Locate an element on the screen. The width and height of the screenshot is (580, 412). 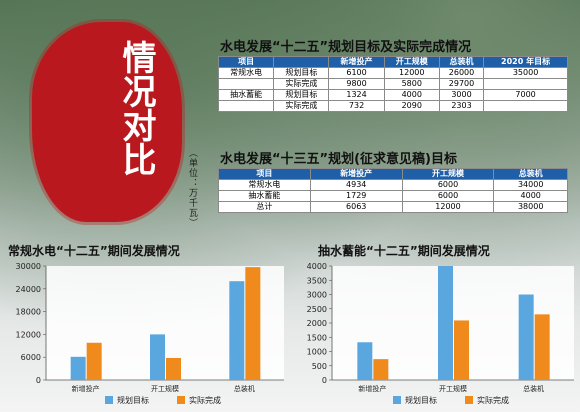
table-row: 总计 6063 12000 38000 is located at coordinates (393, 207).